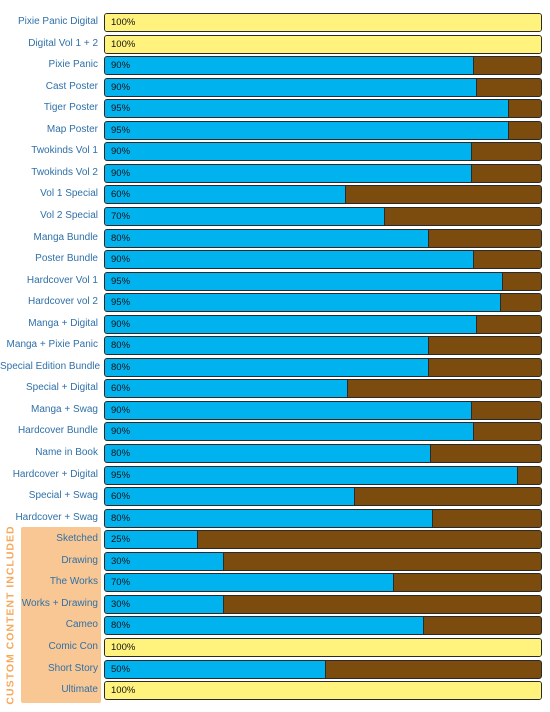  Describe the element at coordinates (72, 668) in the screenshot. I see `category-label: Short Story` at that location.